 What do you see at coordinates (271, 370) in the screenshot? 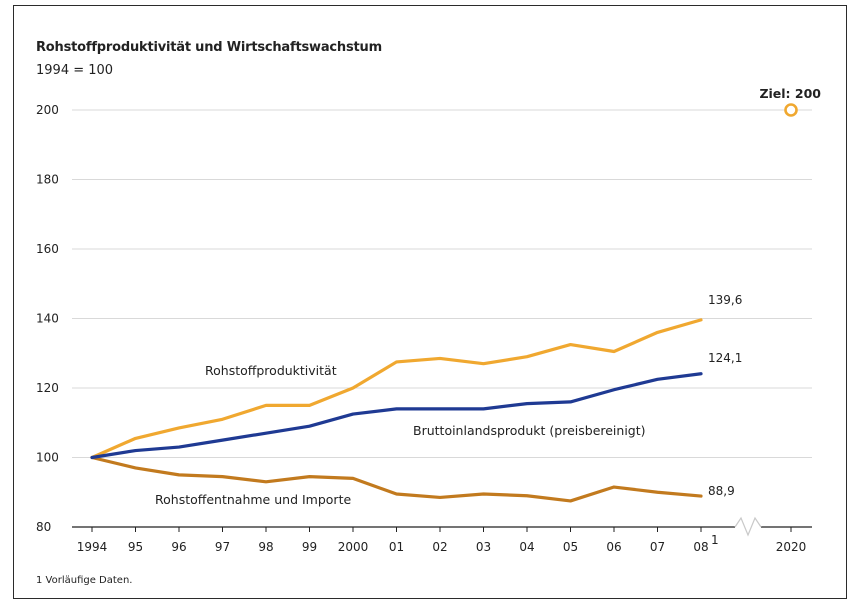
I see `series-label-1: Rohstoffproduktivität` at bounding box center [271, 370].